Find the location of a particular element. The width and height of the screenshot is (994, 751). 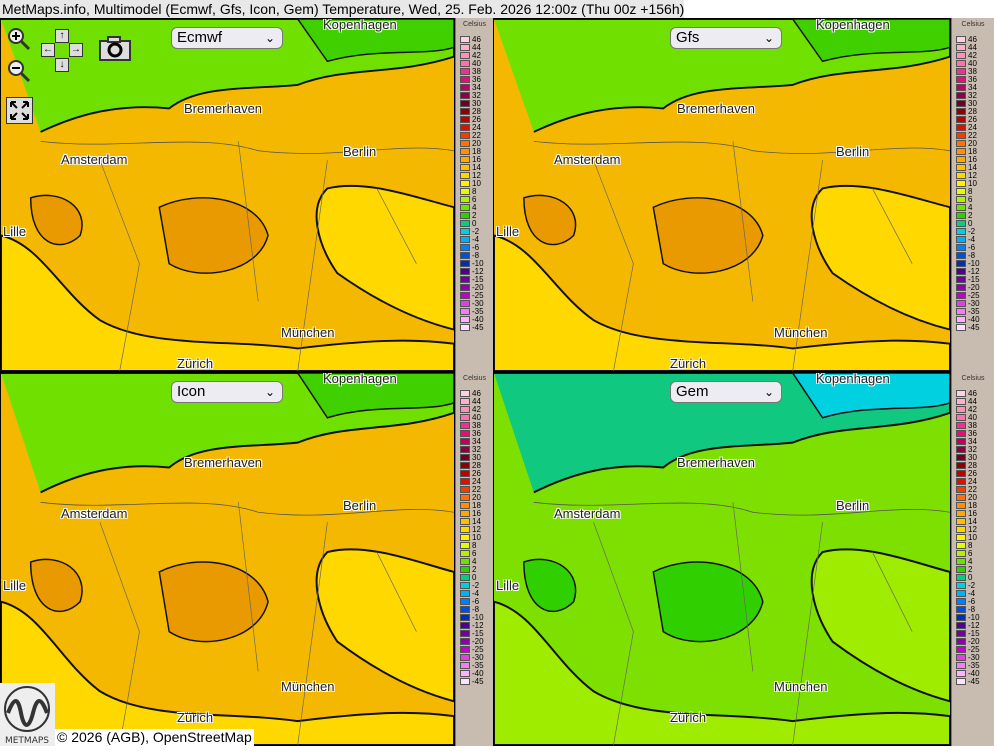

model-select: Gem ⌄ is located at coordinates (726, 392).